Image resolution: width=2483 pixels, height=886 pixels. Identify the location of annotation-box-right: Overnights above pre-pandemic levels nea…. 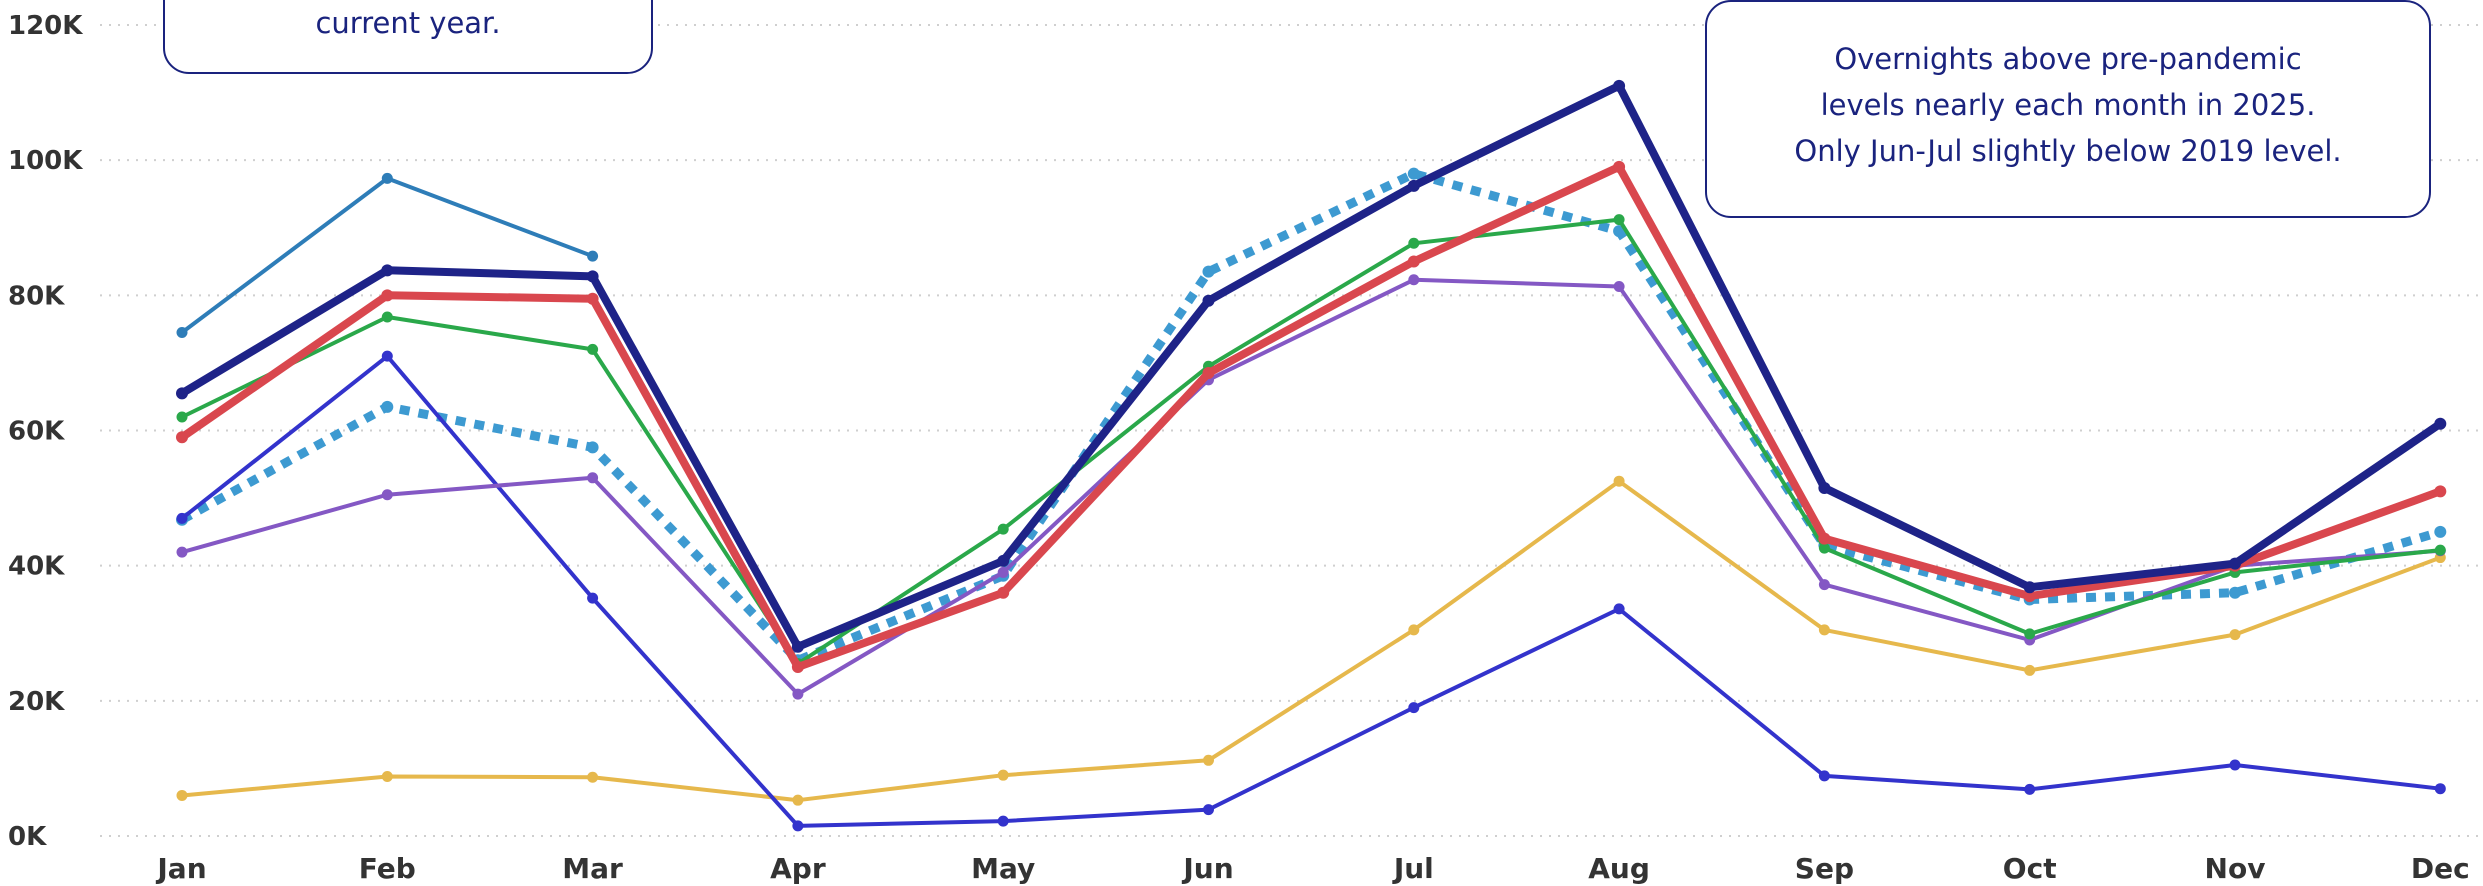
(2068, 109).